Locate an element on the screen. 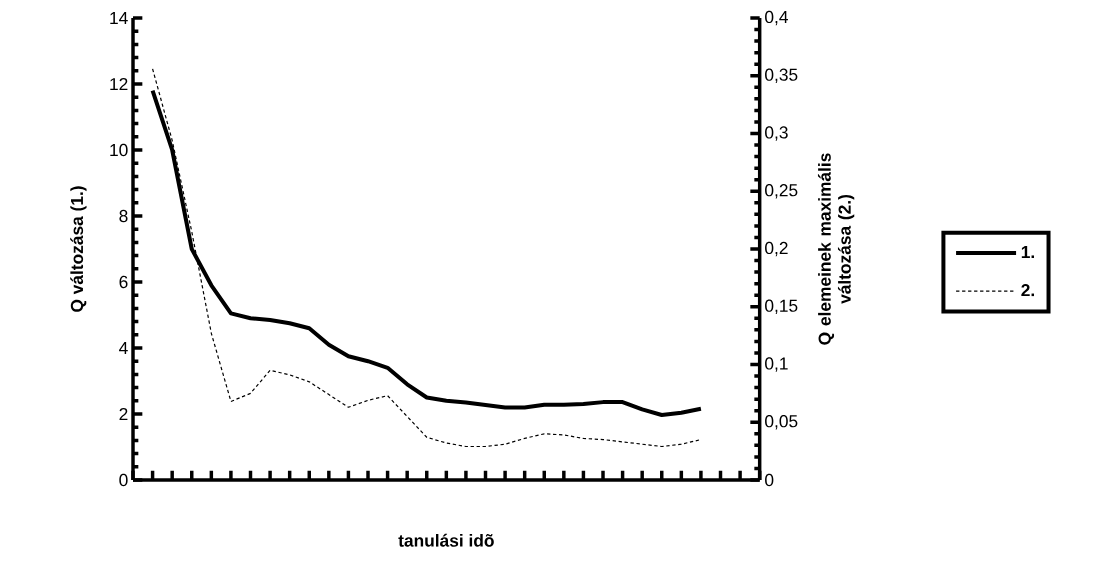 Image resolution: width=1116 pixels, height=561 pixels. y-tick-label: 6 is located at coordinates (123, 282).